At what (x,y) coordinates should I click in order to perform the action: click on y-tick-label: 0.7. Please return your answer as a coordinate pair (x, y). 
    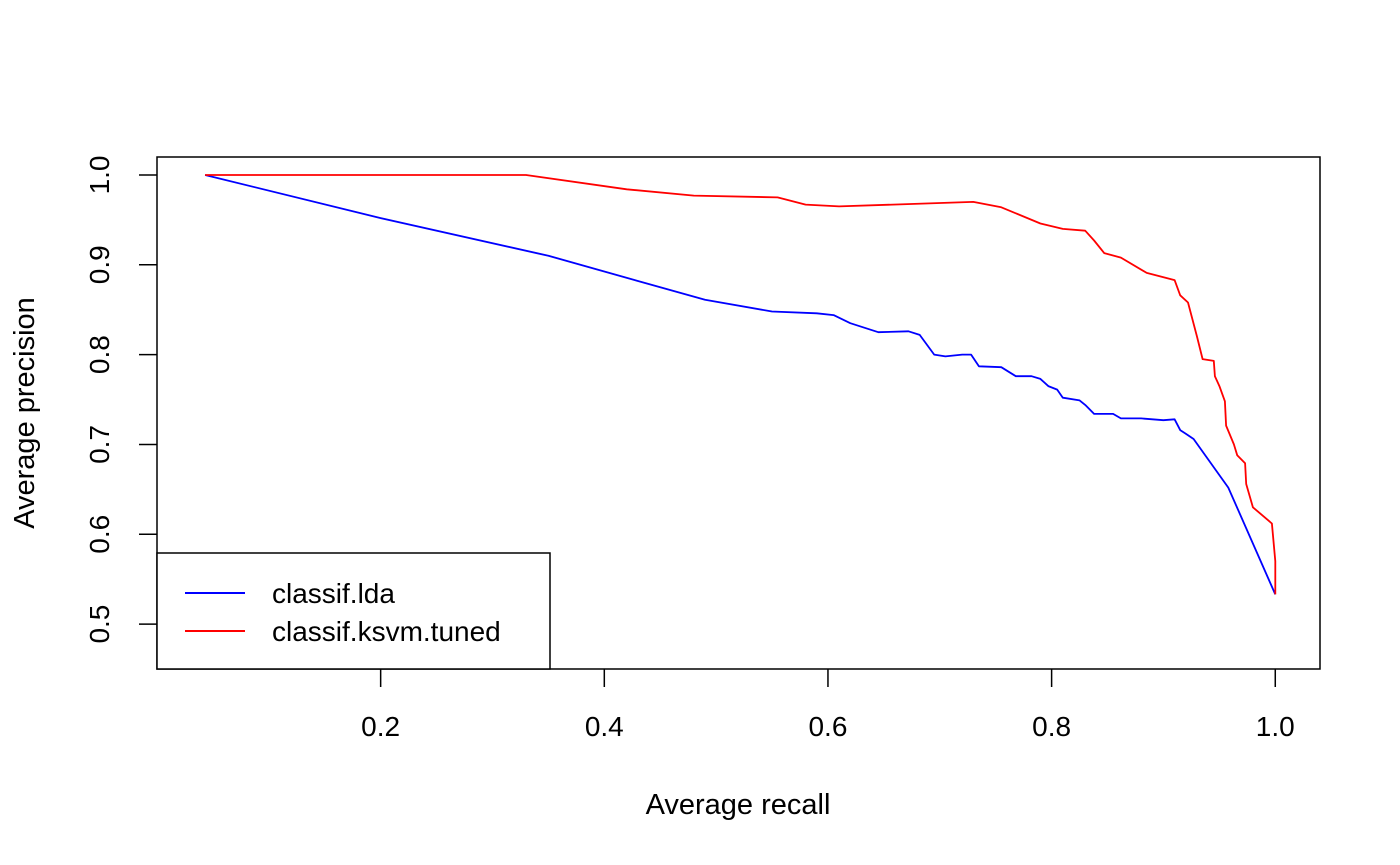
    Looking at the image, I should click on (99, 444).